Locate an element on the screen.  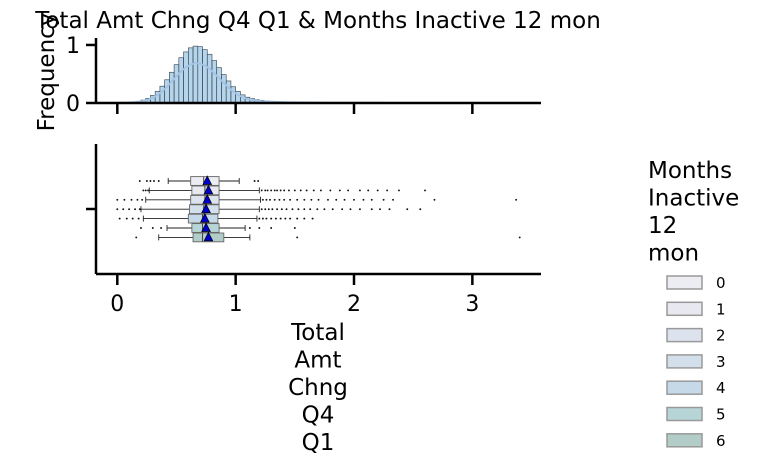
boxplot-x-tick-label: 0 is located at coordinates (117, 304).